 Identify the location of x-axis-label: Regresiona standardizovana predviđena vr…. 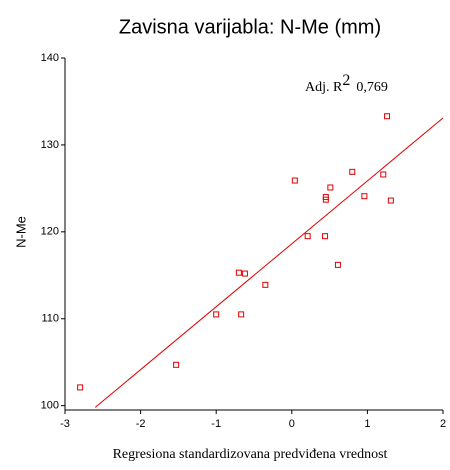
(250, 454).